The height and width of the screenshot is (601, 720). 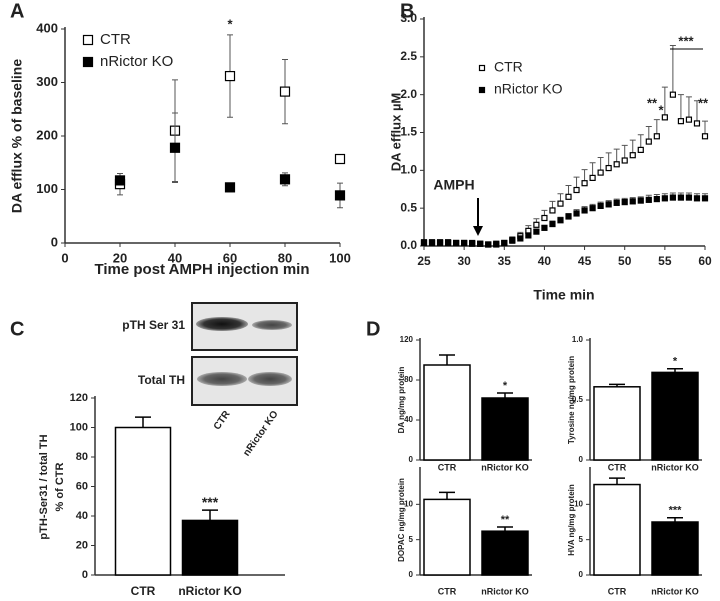 I want to click on chart-panel: D 0 40 80 120 DA ng/mg protein CTR nRictor KO *, so click(x=449, y=395).